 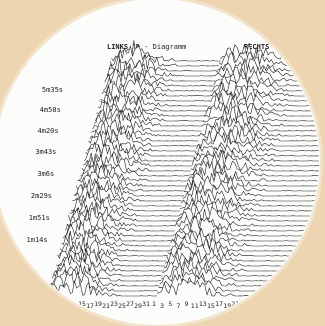 What do you see at coordinates (39, 218) in the screenshot?
I see `time-label: 1m51s` at bounding box center [39, 218].